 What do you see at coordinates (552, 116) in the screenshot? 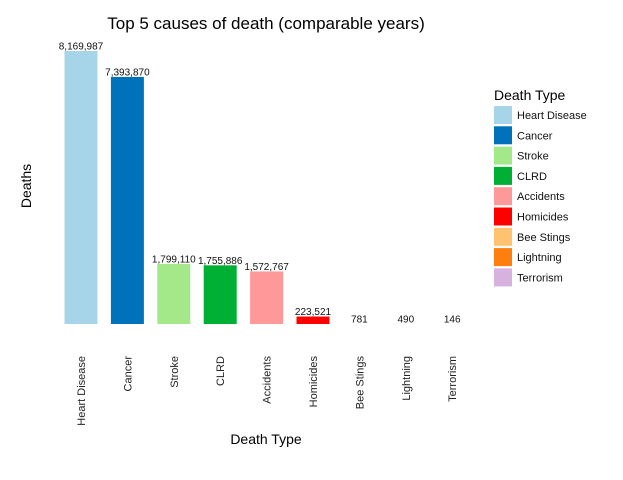
I see `legend-label: Heart Disease` at bounding box center [552, 116].